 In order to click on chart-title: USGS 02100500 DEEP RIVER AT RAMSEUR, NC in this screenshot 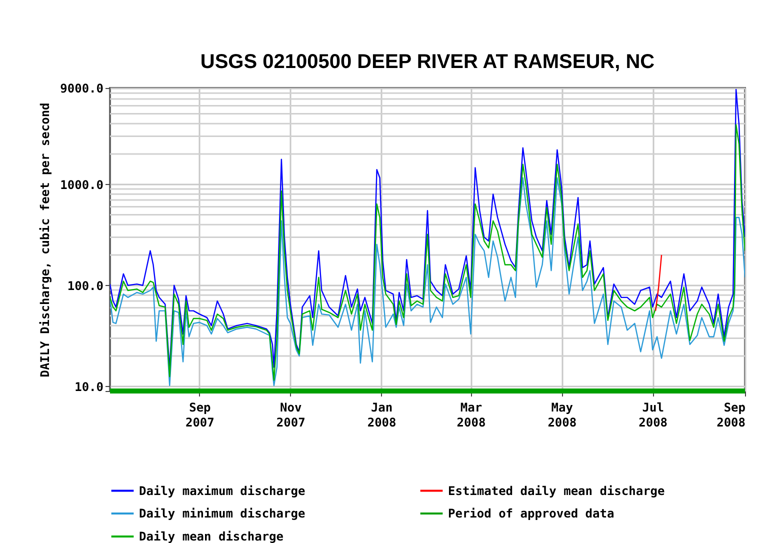, I will do `click(427, 62)`.